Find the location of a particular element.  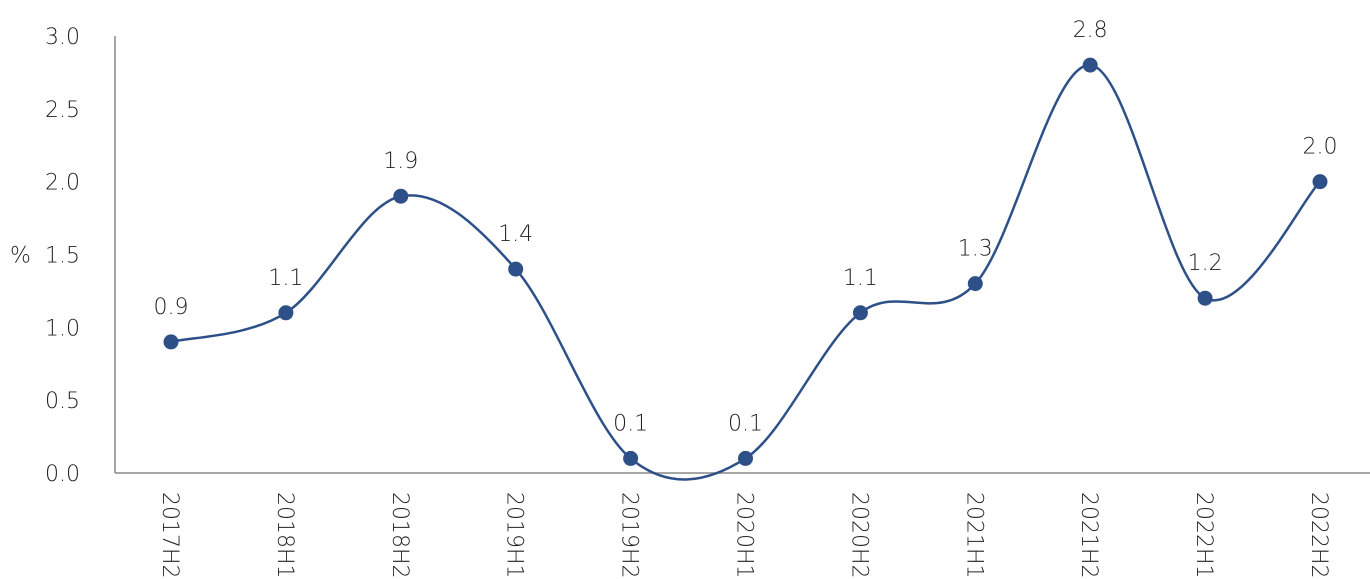

y-tick-labels: 0.0 0.5 1.0 1.5 2.0 2.5 3.0 is located at coordinates (62, 256).